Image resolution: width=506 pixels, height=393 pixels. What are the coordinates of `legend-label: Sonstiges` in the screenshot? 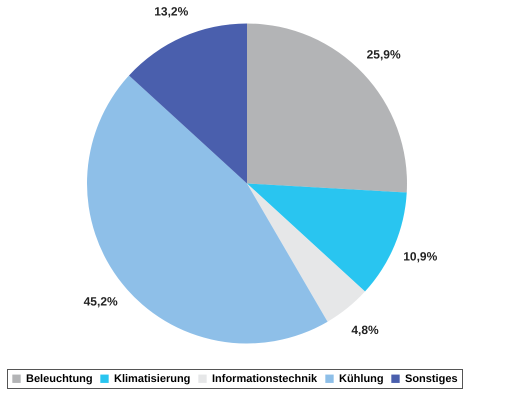 It's located at (431, 378).